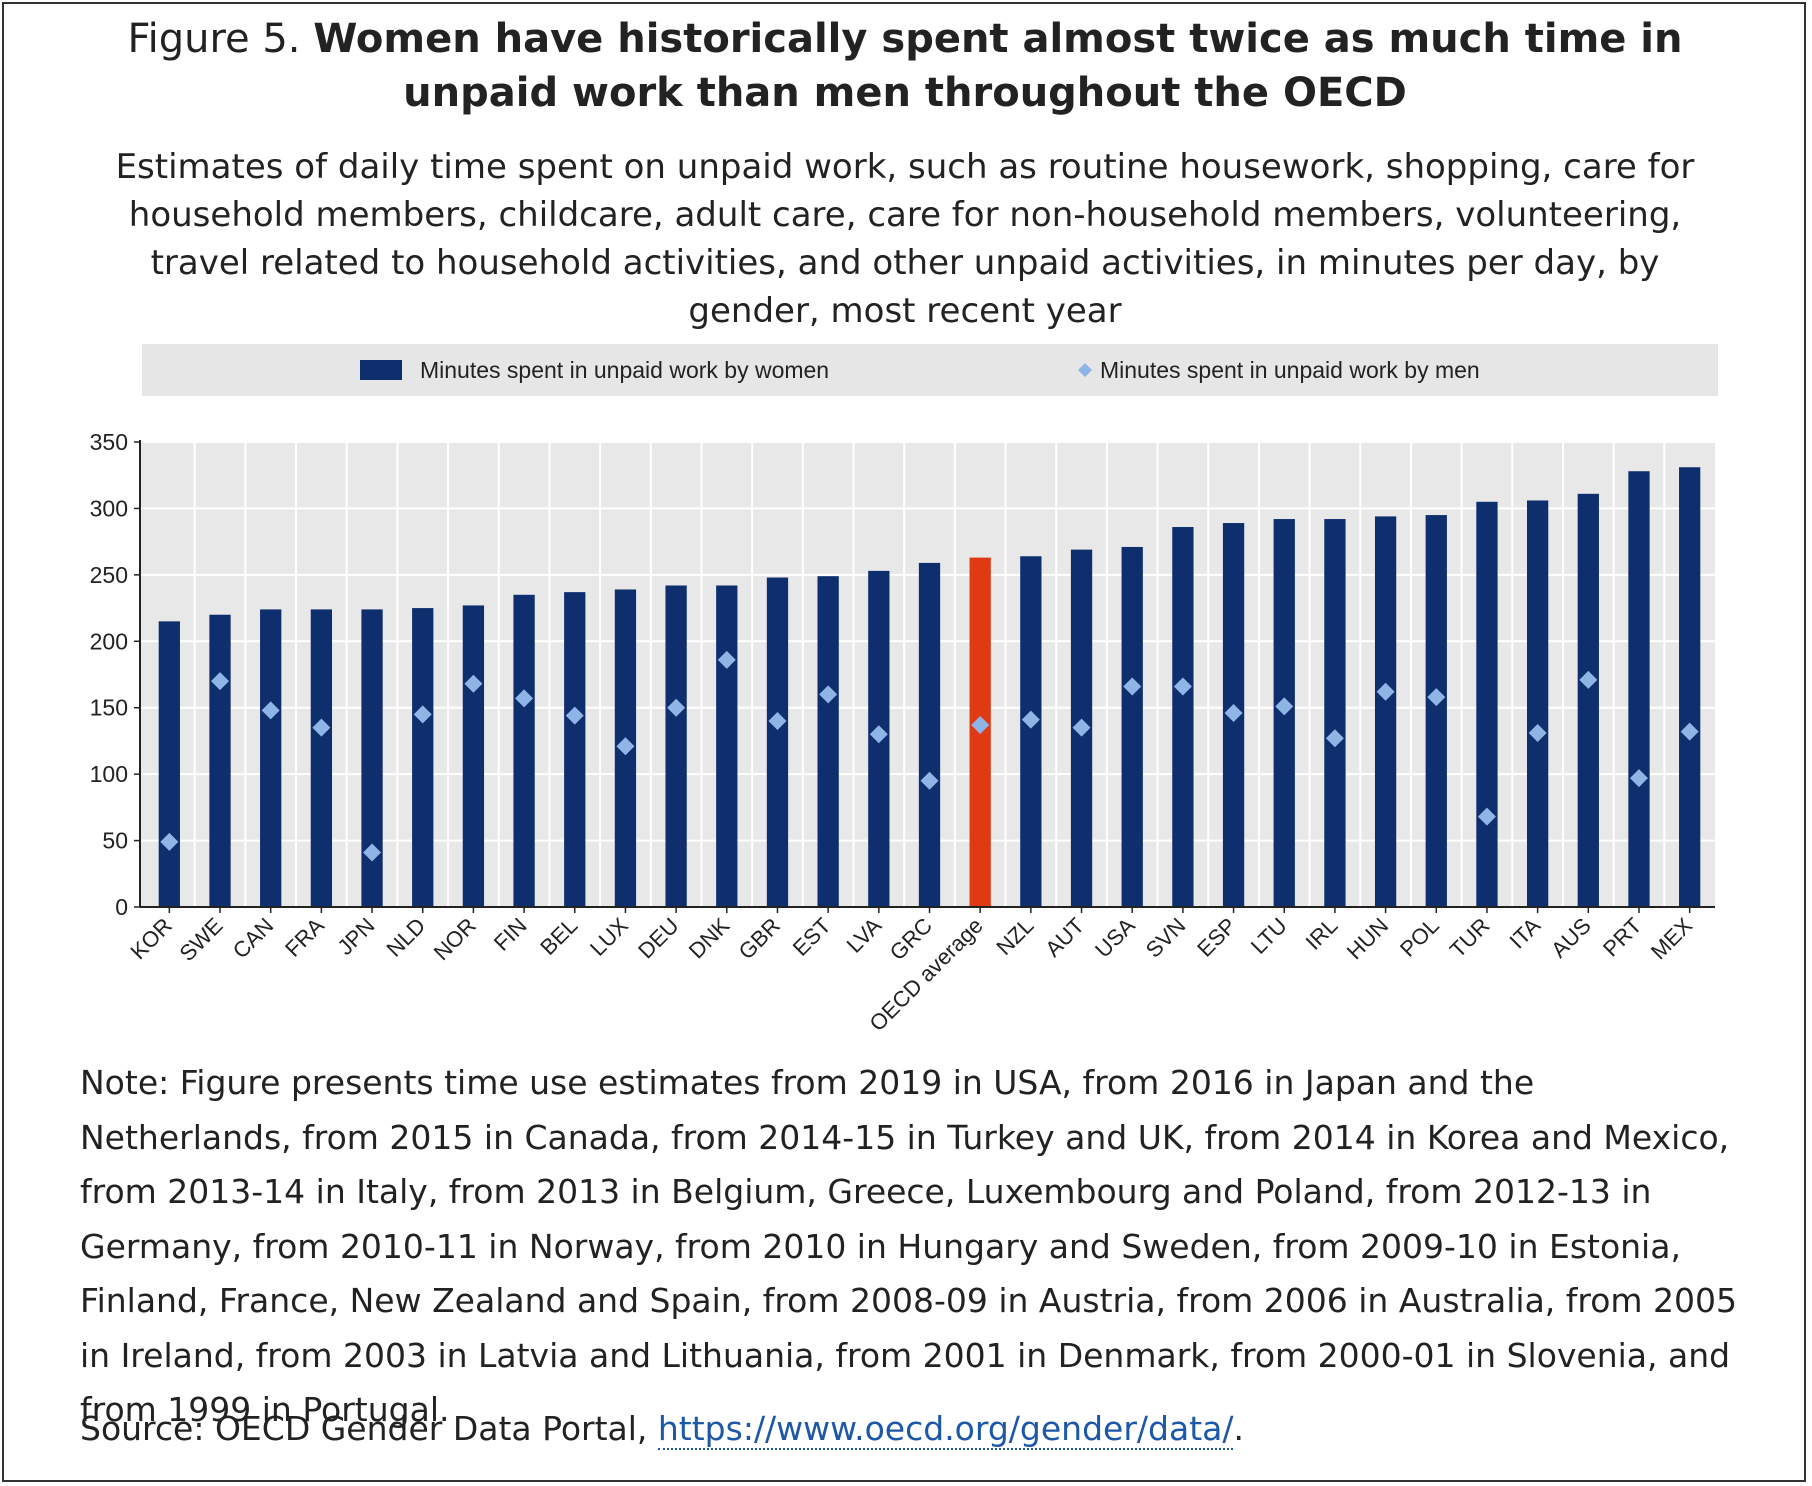 The height and width of the screenshot is (1486, 1812). Describe the element at coordinates (658, 938) in the screenshot. I see `x-tick-label: DEU` at that location.